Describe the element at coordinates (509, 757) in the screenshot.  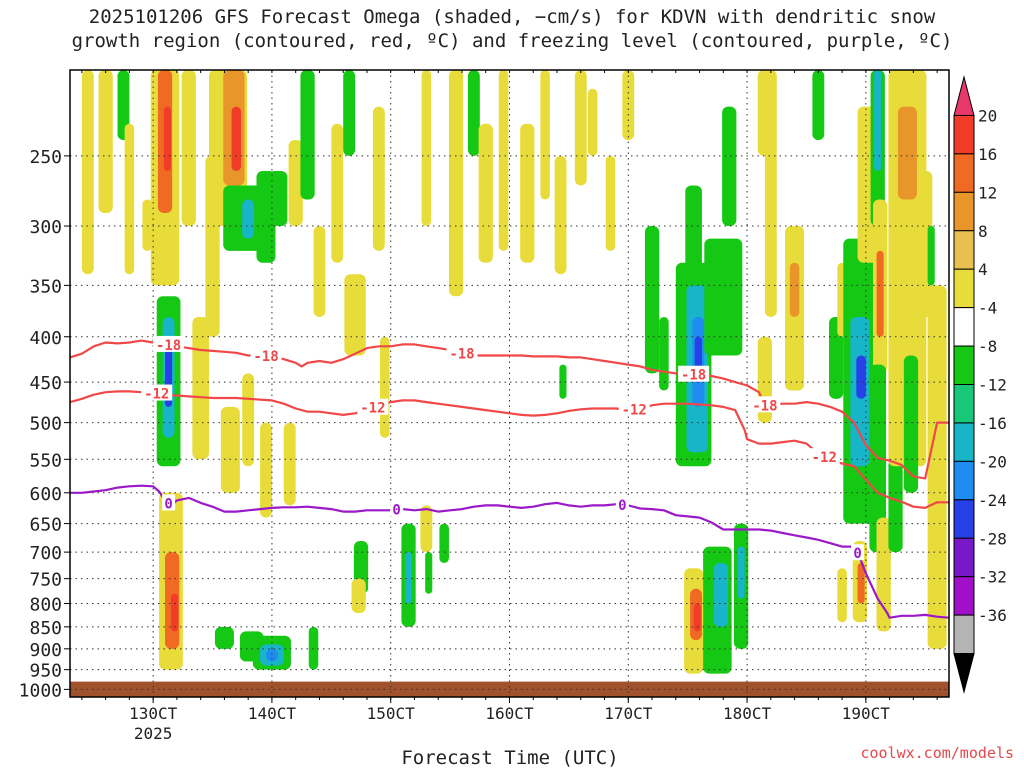
I see `x-axis-label: Forecast Time (UTC)` at that location.